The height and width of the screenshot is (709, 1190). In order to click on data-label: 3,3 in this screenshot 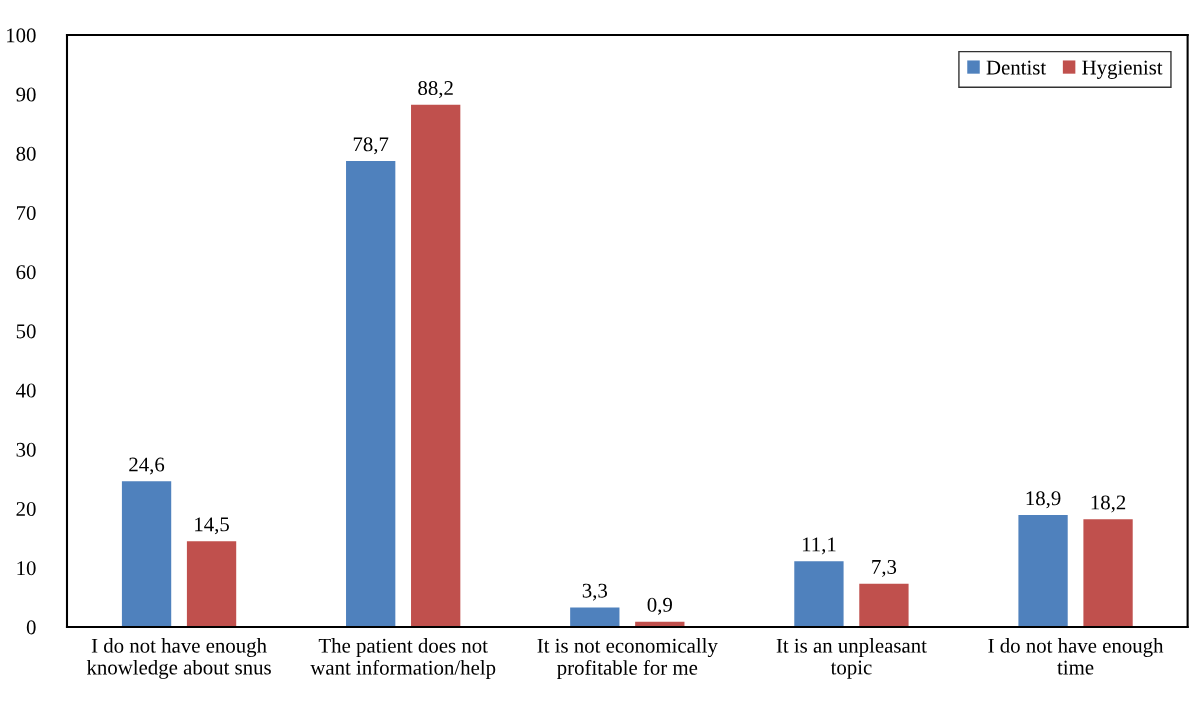, I will do `click(595, 592)`.